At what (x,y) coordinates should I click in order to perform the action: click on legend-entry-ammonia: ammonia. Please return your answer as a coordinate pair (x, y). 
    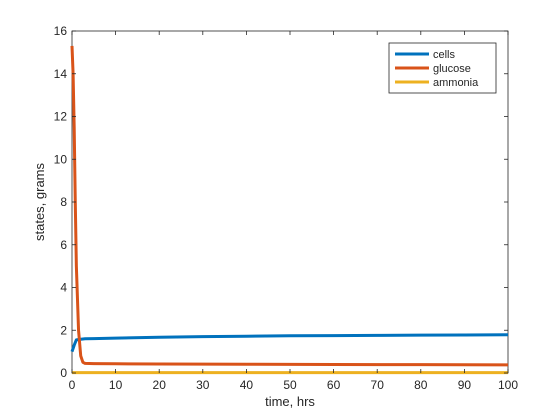
    Looking at the image, I should click on (437, 83).